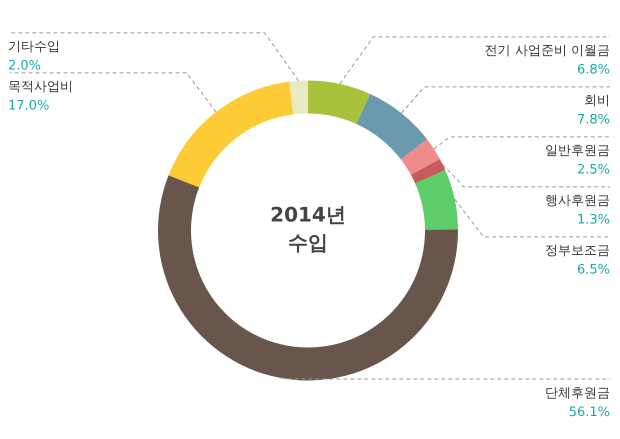  I want to click on data-label: 6.5%, so click(593, 270).